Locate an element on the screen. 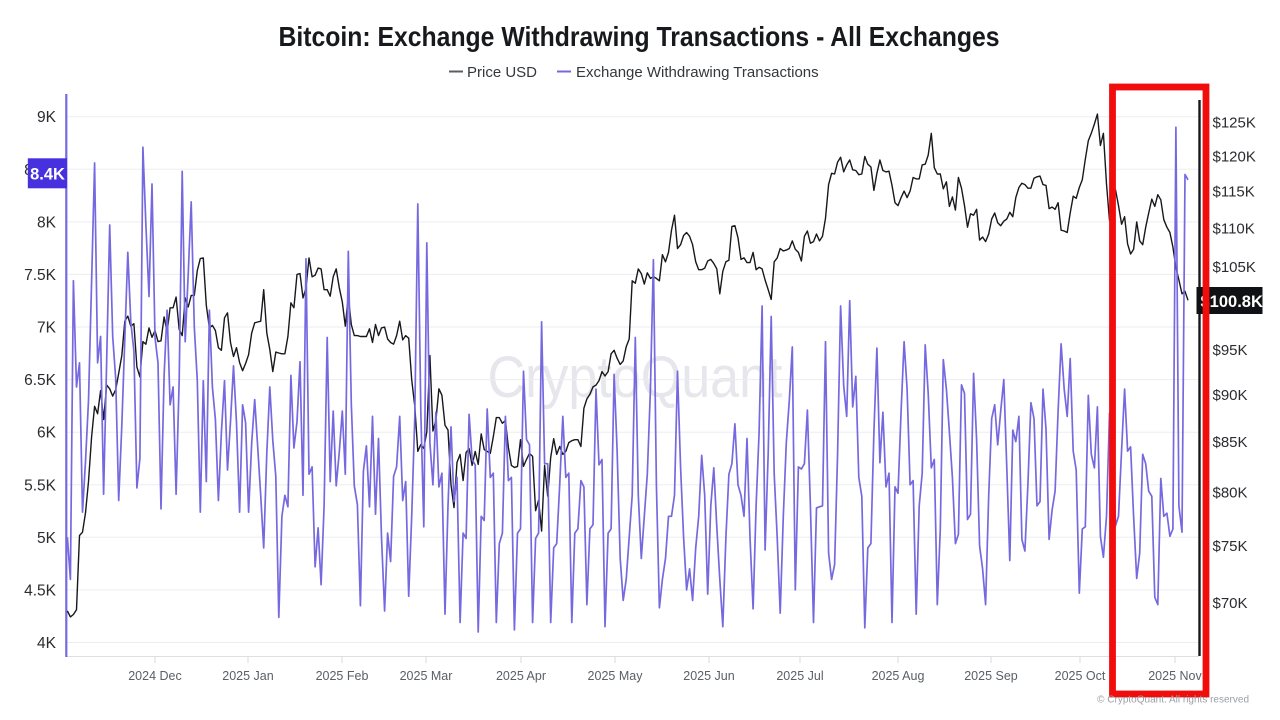 The width and height of the screenshot is (1280, 720). svg-text: 6K is located at coordinates (47, 433).